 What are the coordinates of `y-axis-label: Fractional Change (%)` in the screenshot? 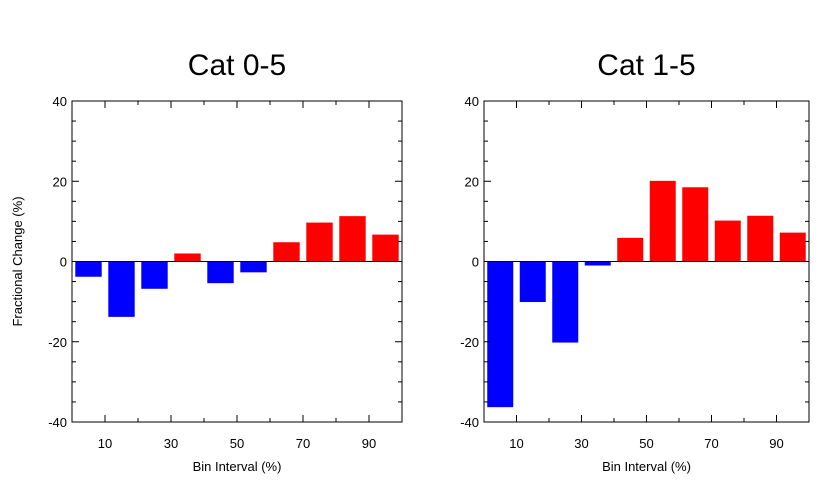 It's located at (17, 261).